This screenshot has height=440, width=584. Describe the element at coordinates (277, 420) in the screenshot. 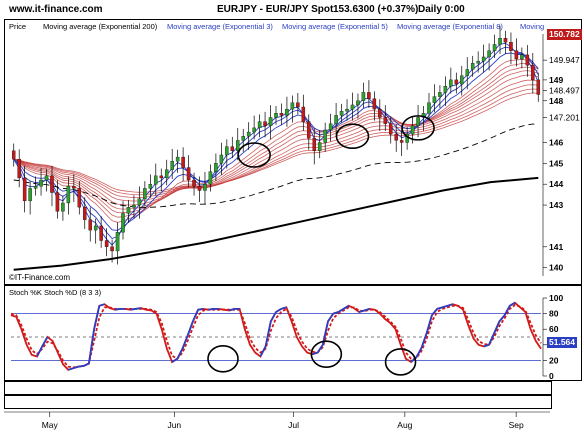

I see `x-axis: May Jun Jul Aug Sep` at that location.